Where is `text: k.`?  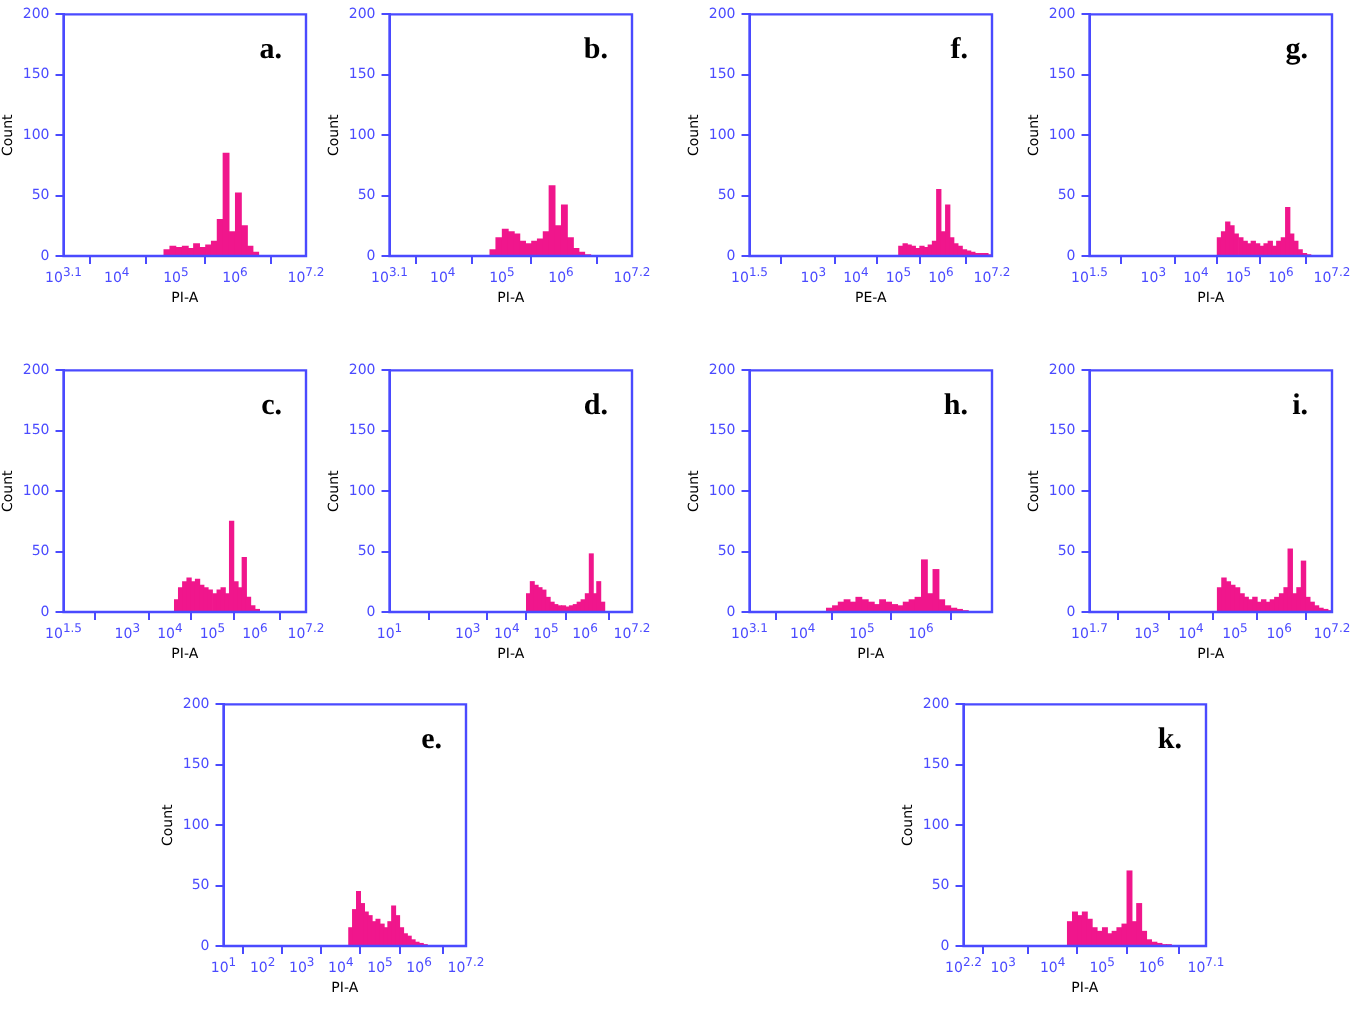
text: k. is located at coordinates (1170, 740).